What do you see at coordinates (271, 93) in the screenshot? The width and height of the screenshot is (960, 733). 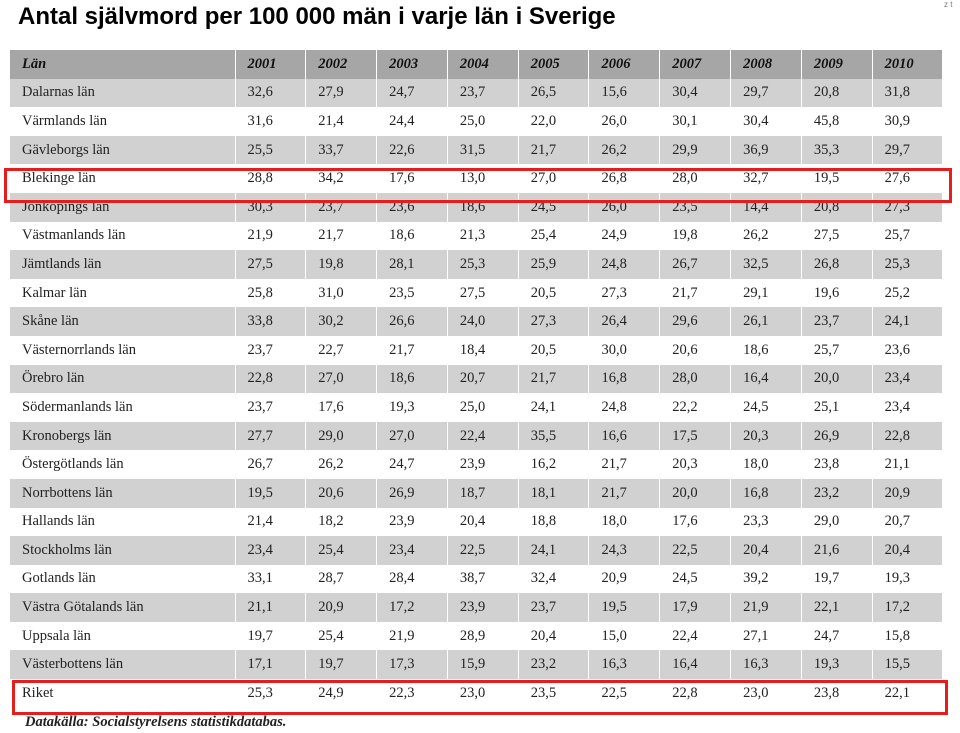 I see `rate-cell: 32,6` at bounding box center [271, 93].